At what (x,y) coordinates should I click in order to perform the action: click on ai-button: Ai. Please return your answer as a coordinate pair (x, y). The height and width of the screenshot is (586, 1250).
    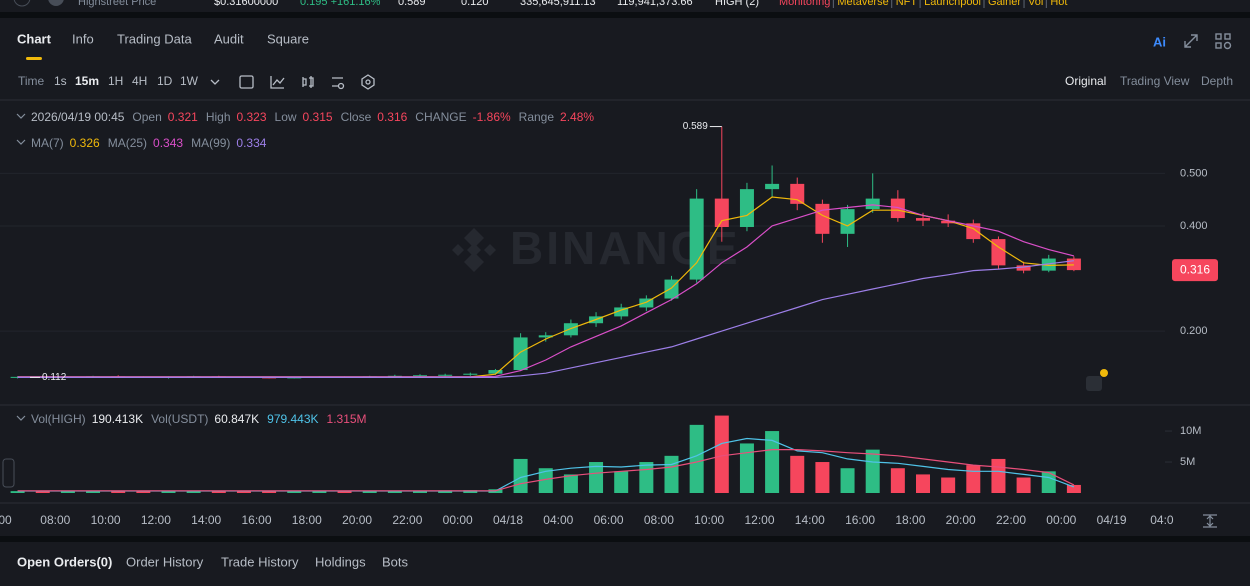
    Looking at the image, I should click on (1159, 41).